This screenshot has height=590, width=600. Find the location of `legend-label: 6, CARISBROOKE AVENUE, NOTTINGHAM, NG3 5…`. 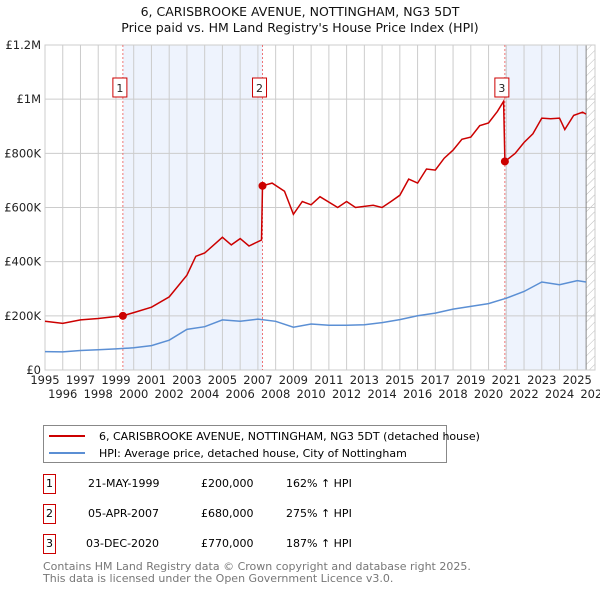

legend-label: 6, CARISBROOKE AVENUE, NOTTINGHAM, NG3 5… is located at coordinates (289, 436).